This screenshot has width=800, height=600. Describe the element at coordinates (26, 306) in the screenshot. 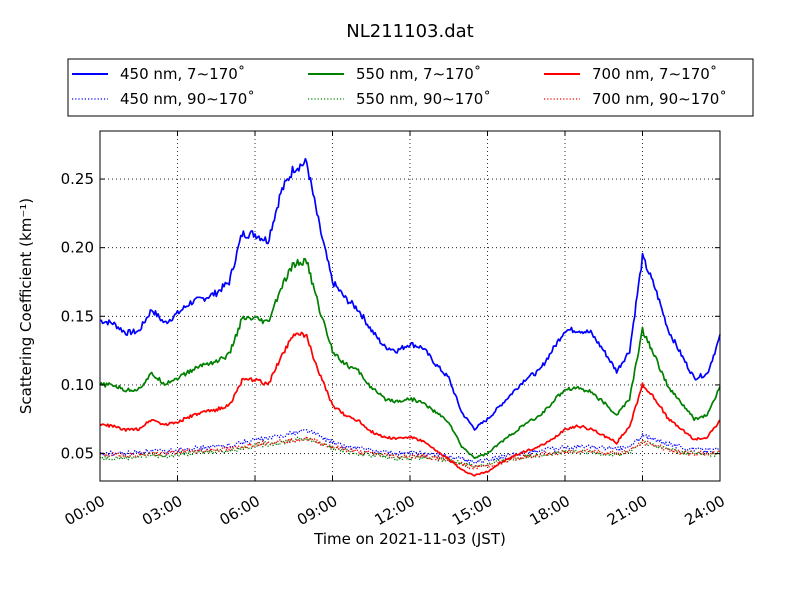

I see `y-axis-label: Scattering Coefficient (km⁻¹)` at that location.